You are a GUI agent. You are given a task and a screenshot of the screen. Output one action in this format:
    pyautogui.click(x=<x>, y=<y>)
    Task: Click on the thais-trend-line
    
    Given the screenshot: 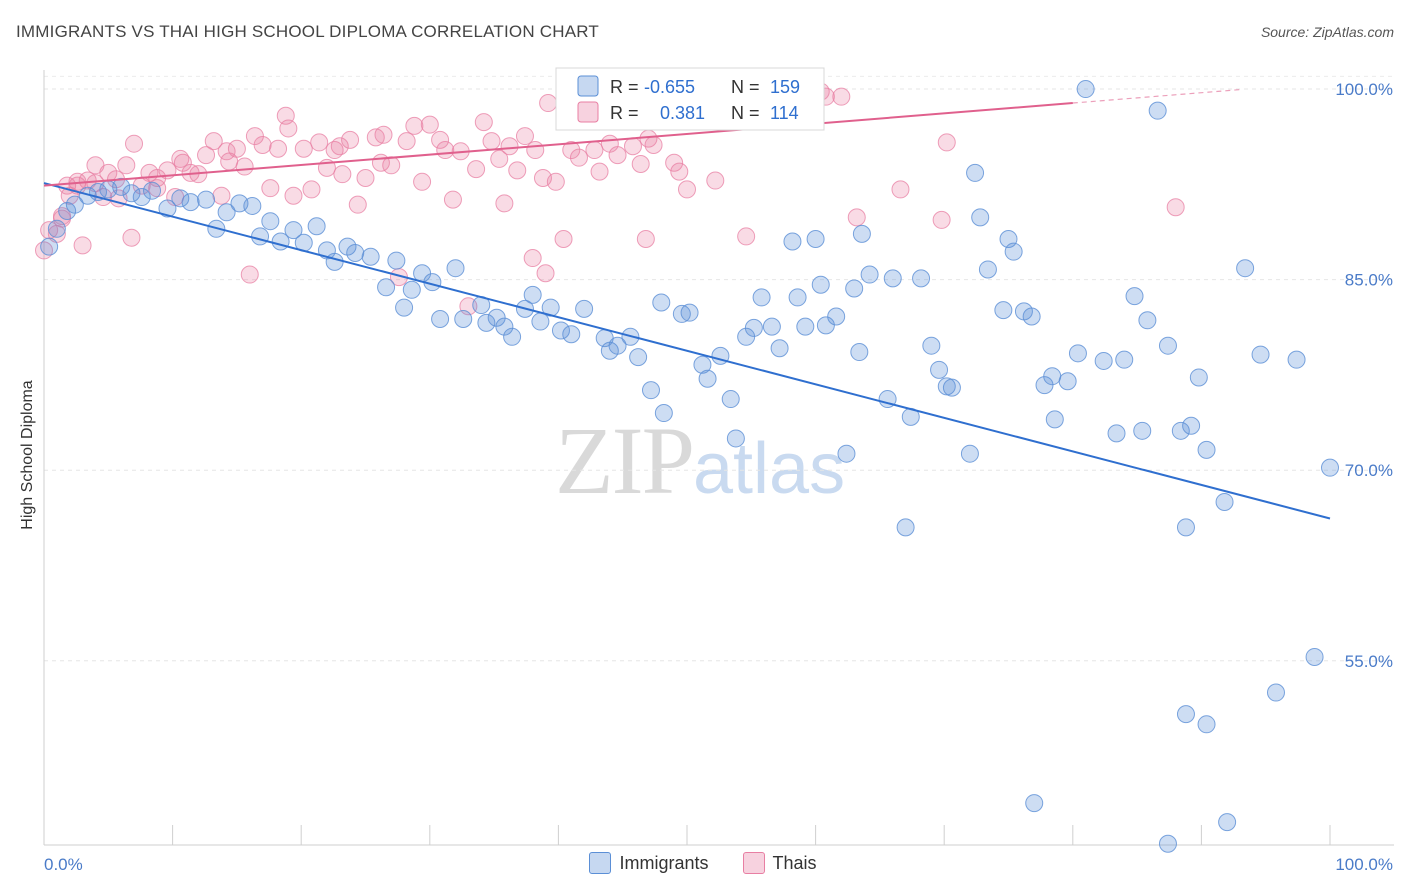 What is the action you would take?
    pyautogui.click(x=558, y=144)
    